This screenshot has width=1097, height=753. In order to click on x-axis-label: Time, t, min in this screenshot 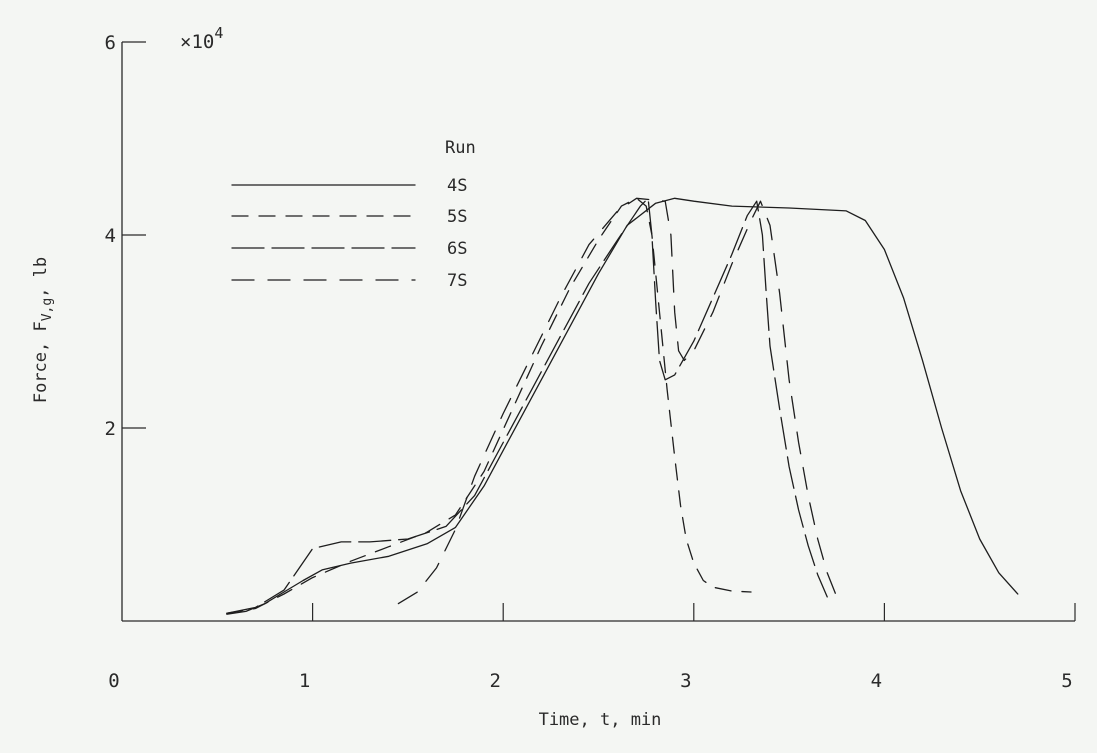, I will do `click(600, 720)`.